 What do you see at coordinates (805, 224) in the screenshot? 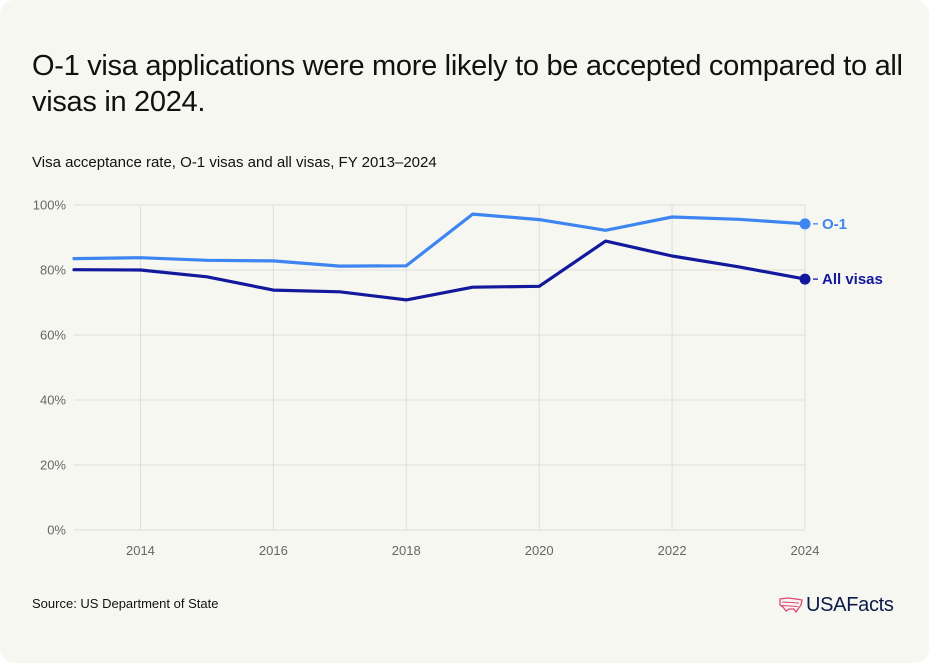
I see `series-end-point-o1` at bounding box center [805, 224].